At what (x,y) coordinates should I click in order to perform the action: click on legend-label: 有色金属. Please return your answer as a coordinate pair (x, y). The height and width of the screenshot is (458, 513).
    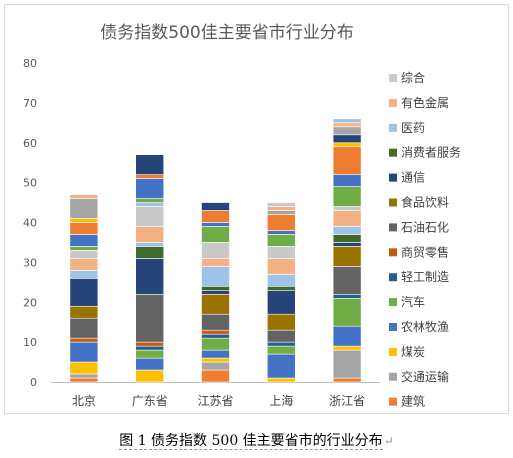
    Looking at the image, I should click on (425, 102).